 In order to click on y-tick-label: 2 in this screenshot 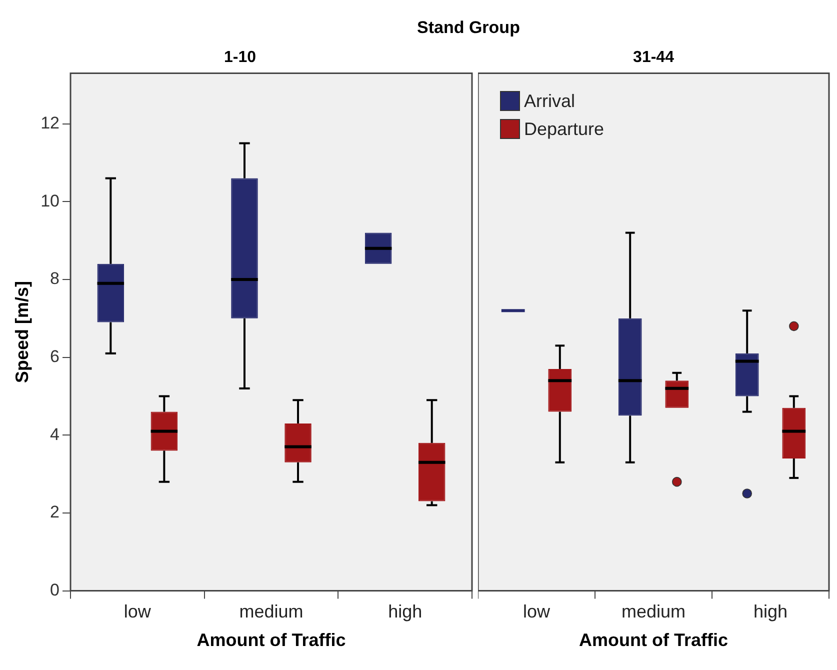, I will do `click(55, 512)`.